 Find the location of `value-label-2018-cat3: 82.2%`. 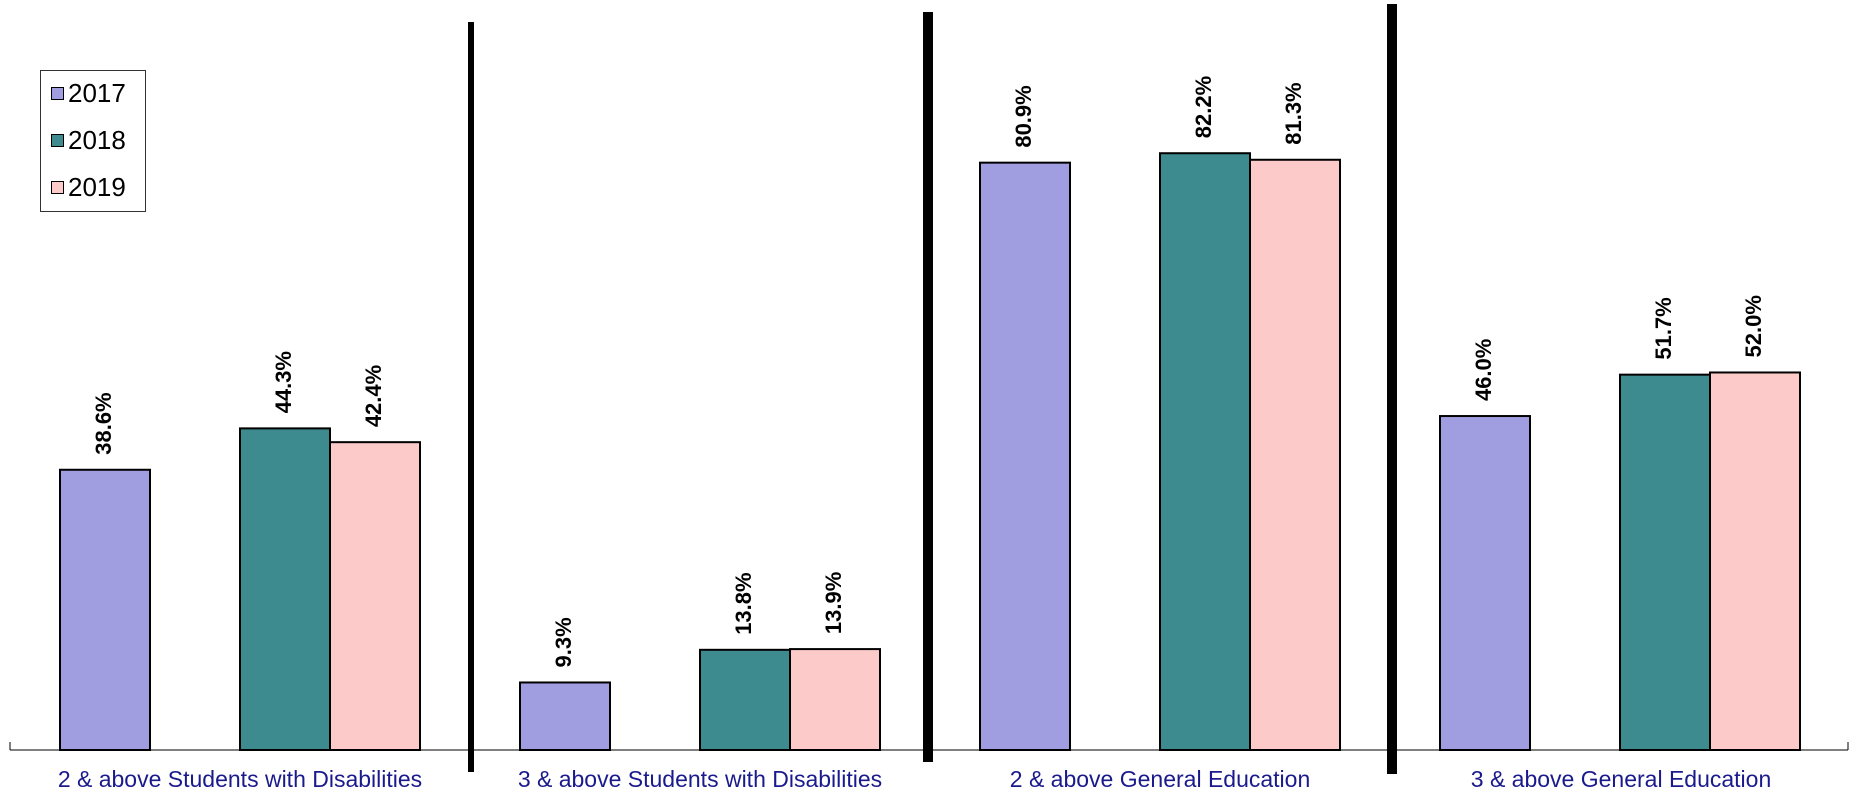

value-label-2018-cat3: 82.2% is located at coordinates (1203, 107).